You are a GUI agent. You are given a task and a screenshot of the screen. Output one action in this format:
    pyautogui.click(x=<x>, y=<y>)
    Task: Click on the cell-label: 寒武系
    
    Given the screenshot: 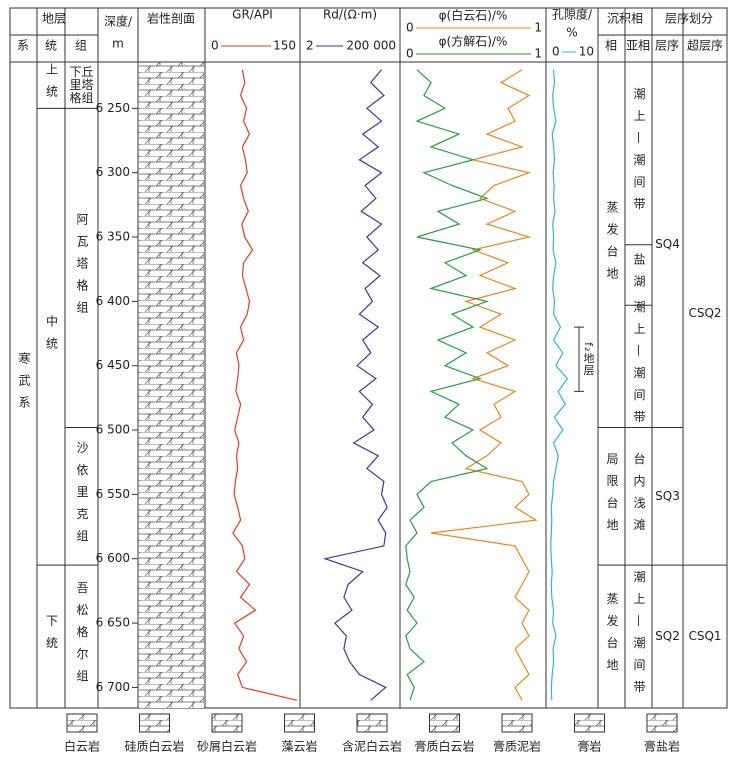 What is the action you would take?
    pyautogui.click(x=24, y=384)
    